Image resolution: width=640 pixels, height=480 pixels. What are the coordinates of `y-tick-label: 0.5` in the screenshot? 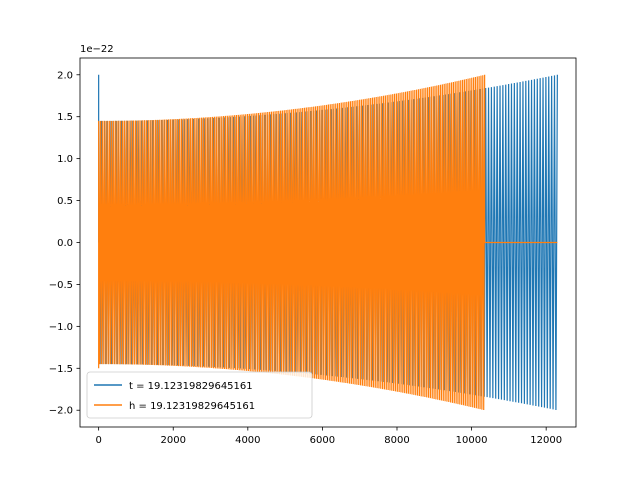 It's located at (65, 201).